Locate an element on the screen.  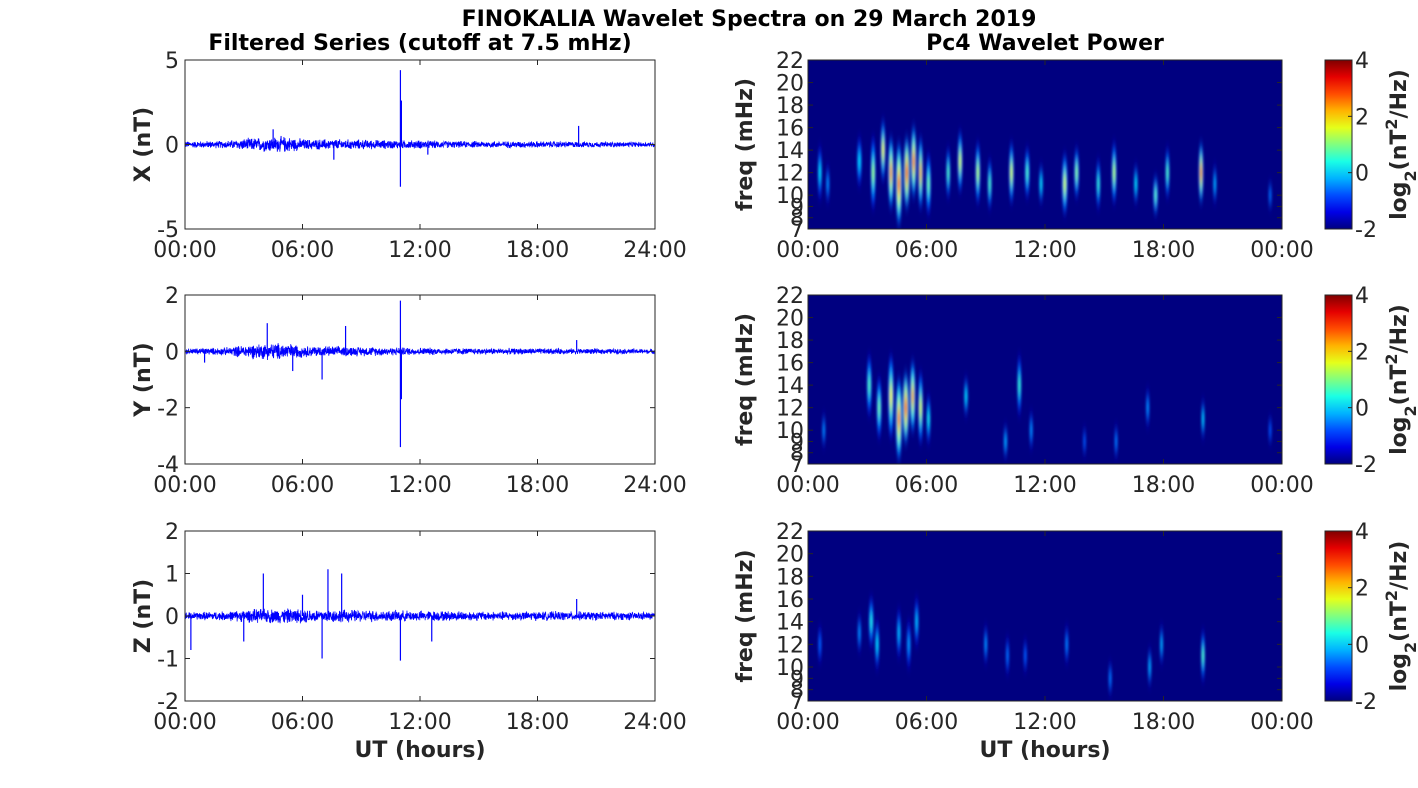
y-tick-label: 20 is located at coordinates (790, 319).